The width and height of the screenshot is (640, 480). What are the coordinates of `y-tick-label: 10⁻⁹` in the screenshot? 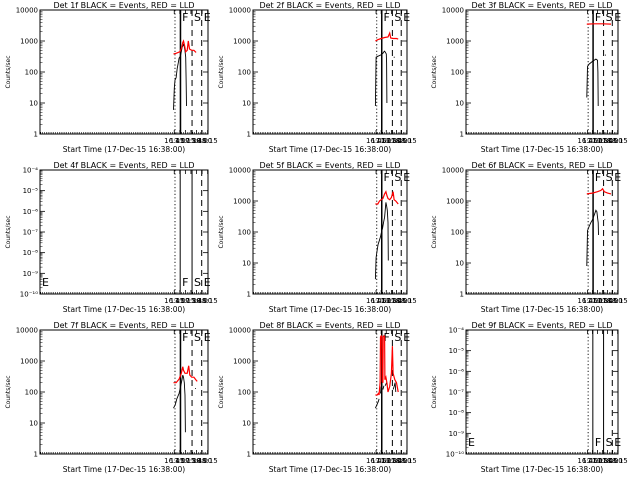 It's located at (457, 434).